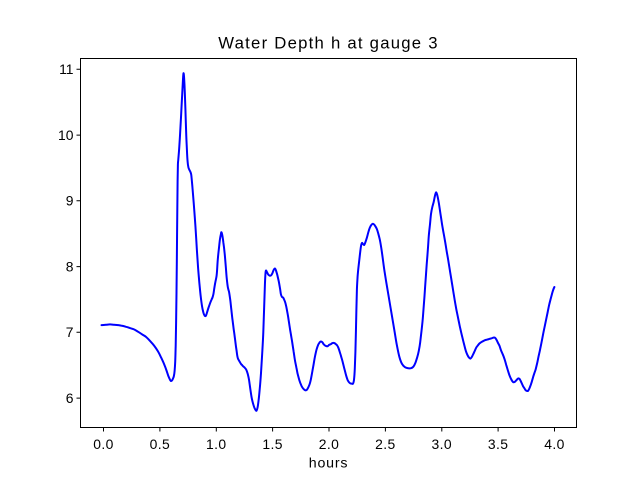 Image resolution: width=640 pixels, height=480 pixels. Describe the element at coordinates (103, 444) in the screenshot. I see `svg-text: 0.0` at that location.